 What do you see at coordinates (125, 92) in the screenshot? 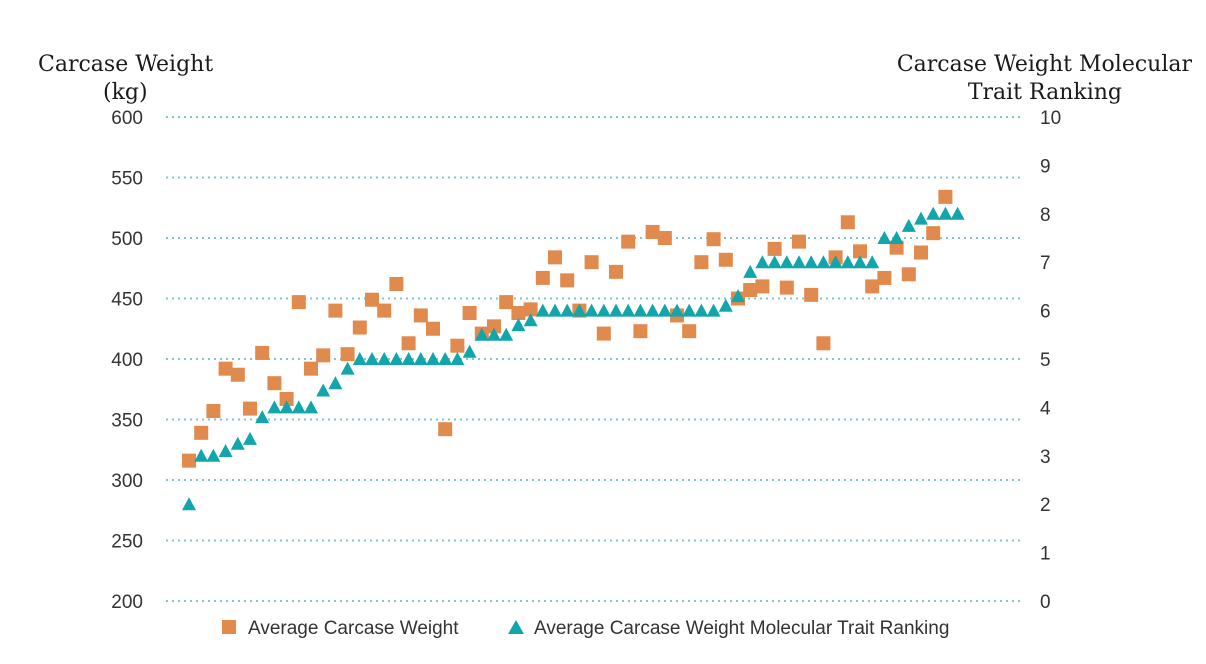
I see `left-axis-title-line2: (kg)` at bounding box center [125, 92].